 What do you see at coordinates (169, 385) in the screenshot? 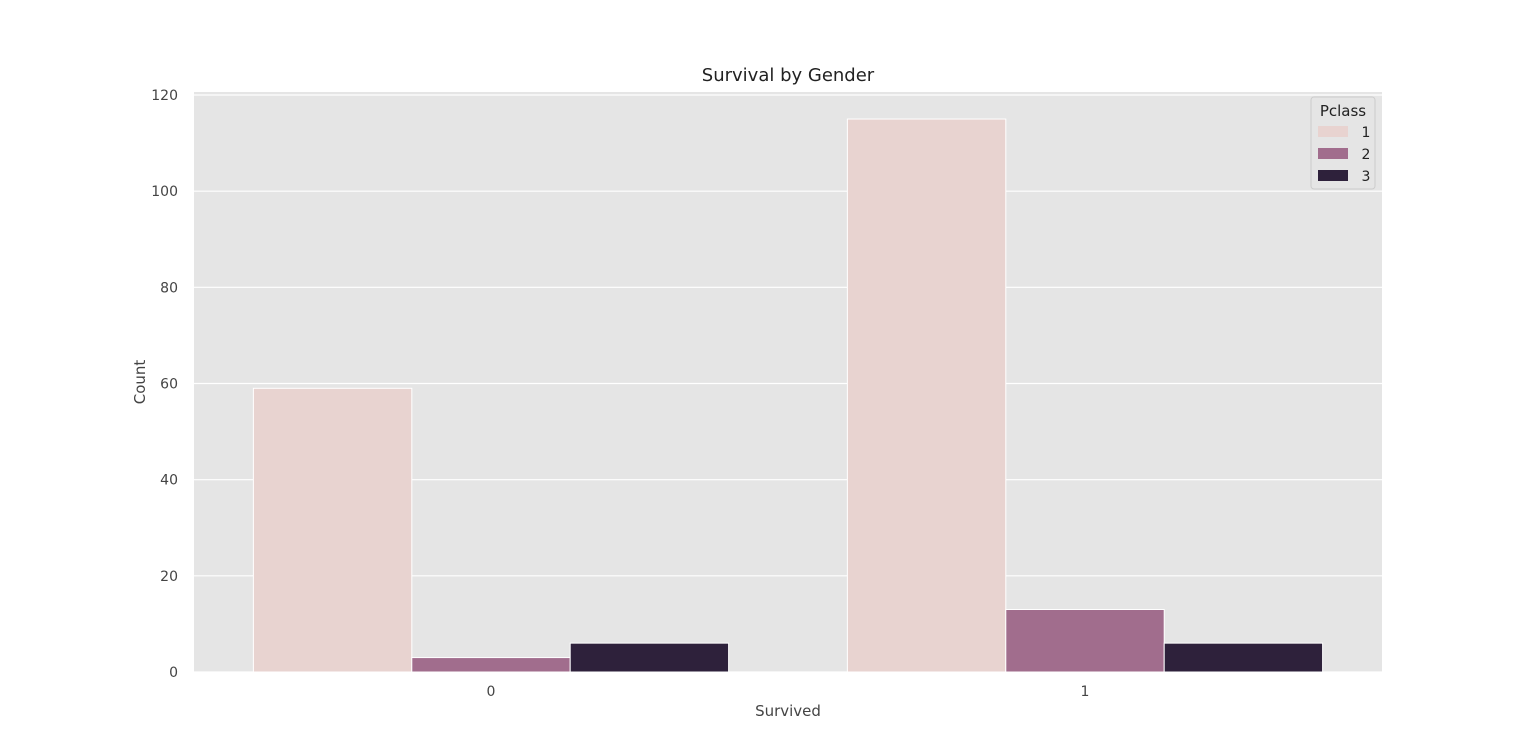
I see `y-tick-label: 60` at bounding box center [169, 385].